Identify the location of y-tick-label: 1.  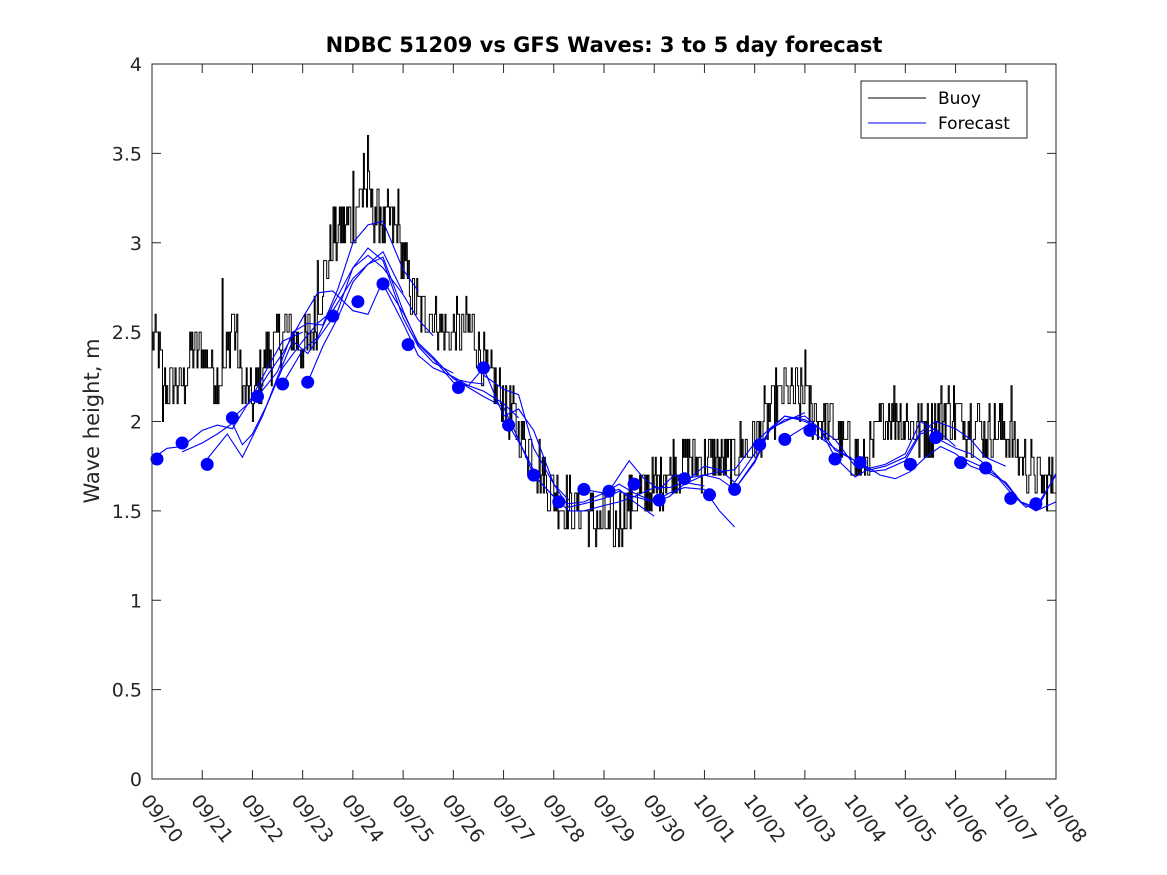
(136, 601).